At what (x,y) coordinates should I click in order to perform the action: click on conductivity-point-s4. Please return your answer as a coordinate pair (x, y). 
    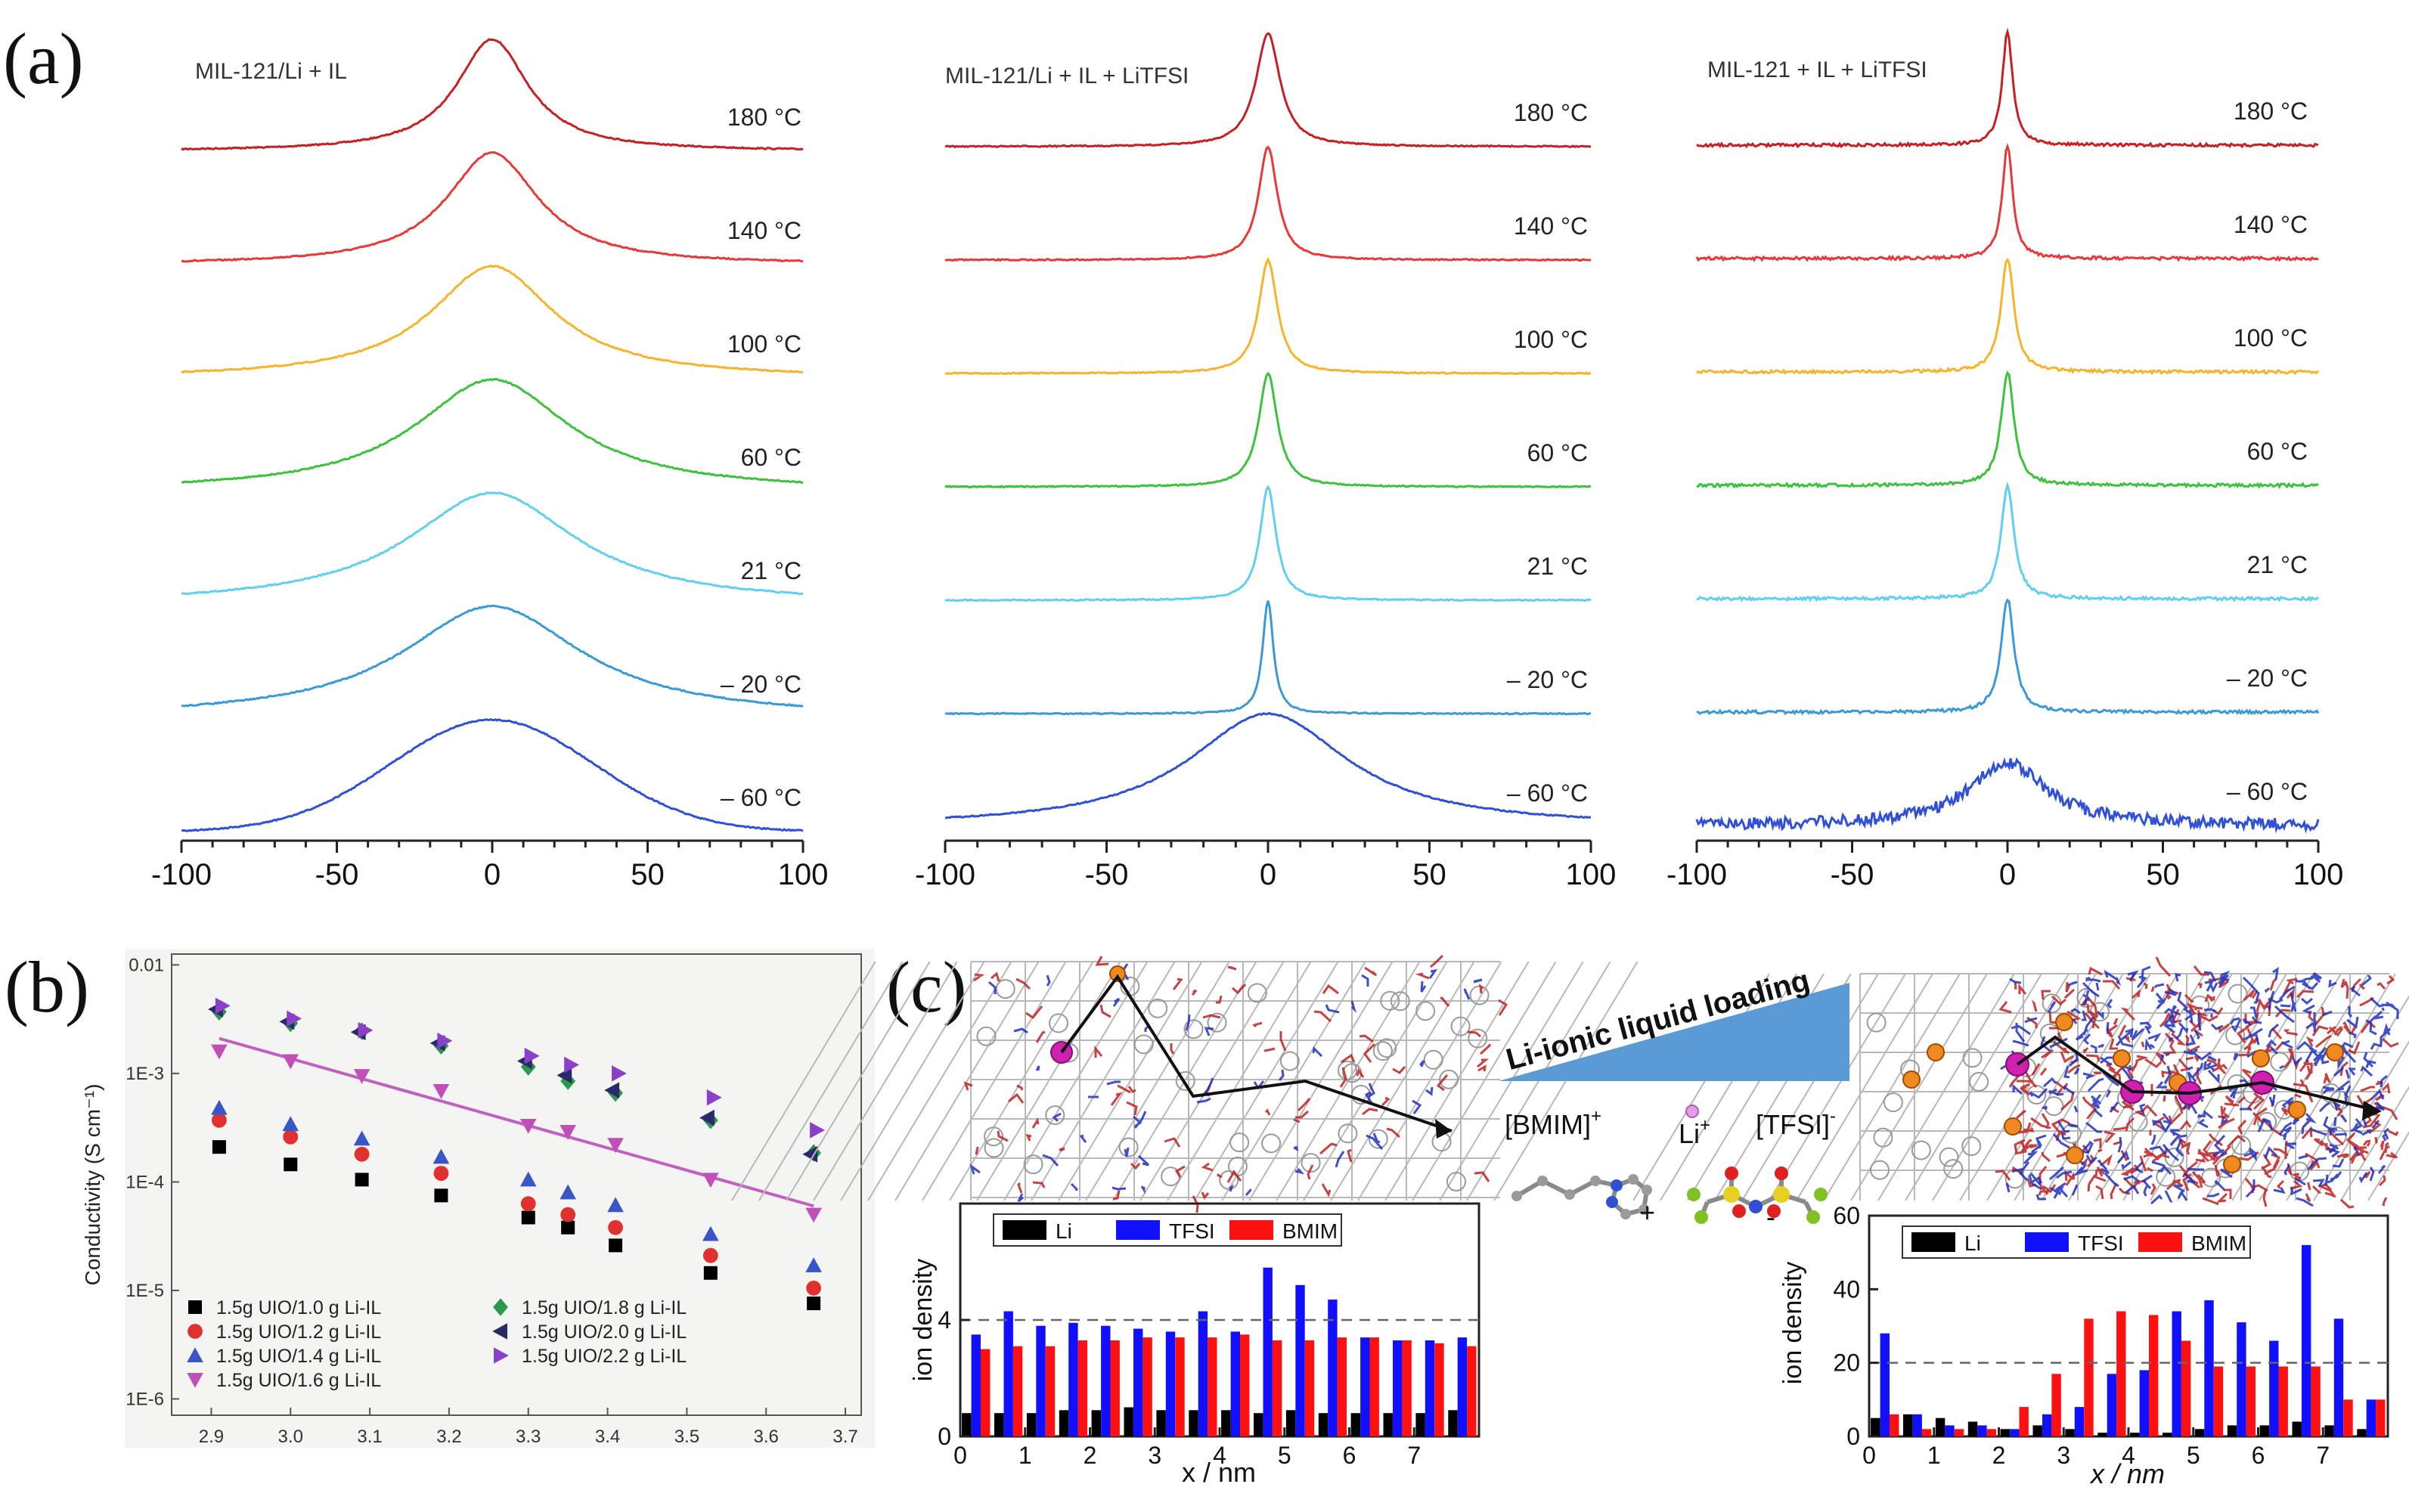
    Looking at the image, I should click on (568, 1132).